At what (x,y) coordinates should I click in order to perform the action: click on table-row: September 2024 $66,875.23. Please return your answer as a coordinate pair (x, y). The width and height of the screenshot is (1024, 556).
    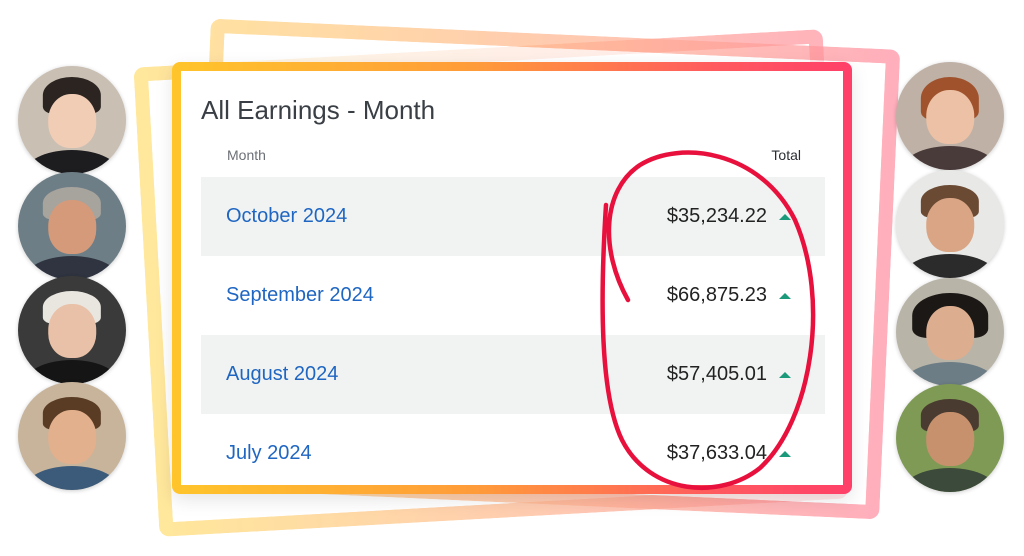
    Looking at the image, I should click on (513, 295).